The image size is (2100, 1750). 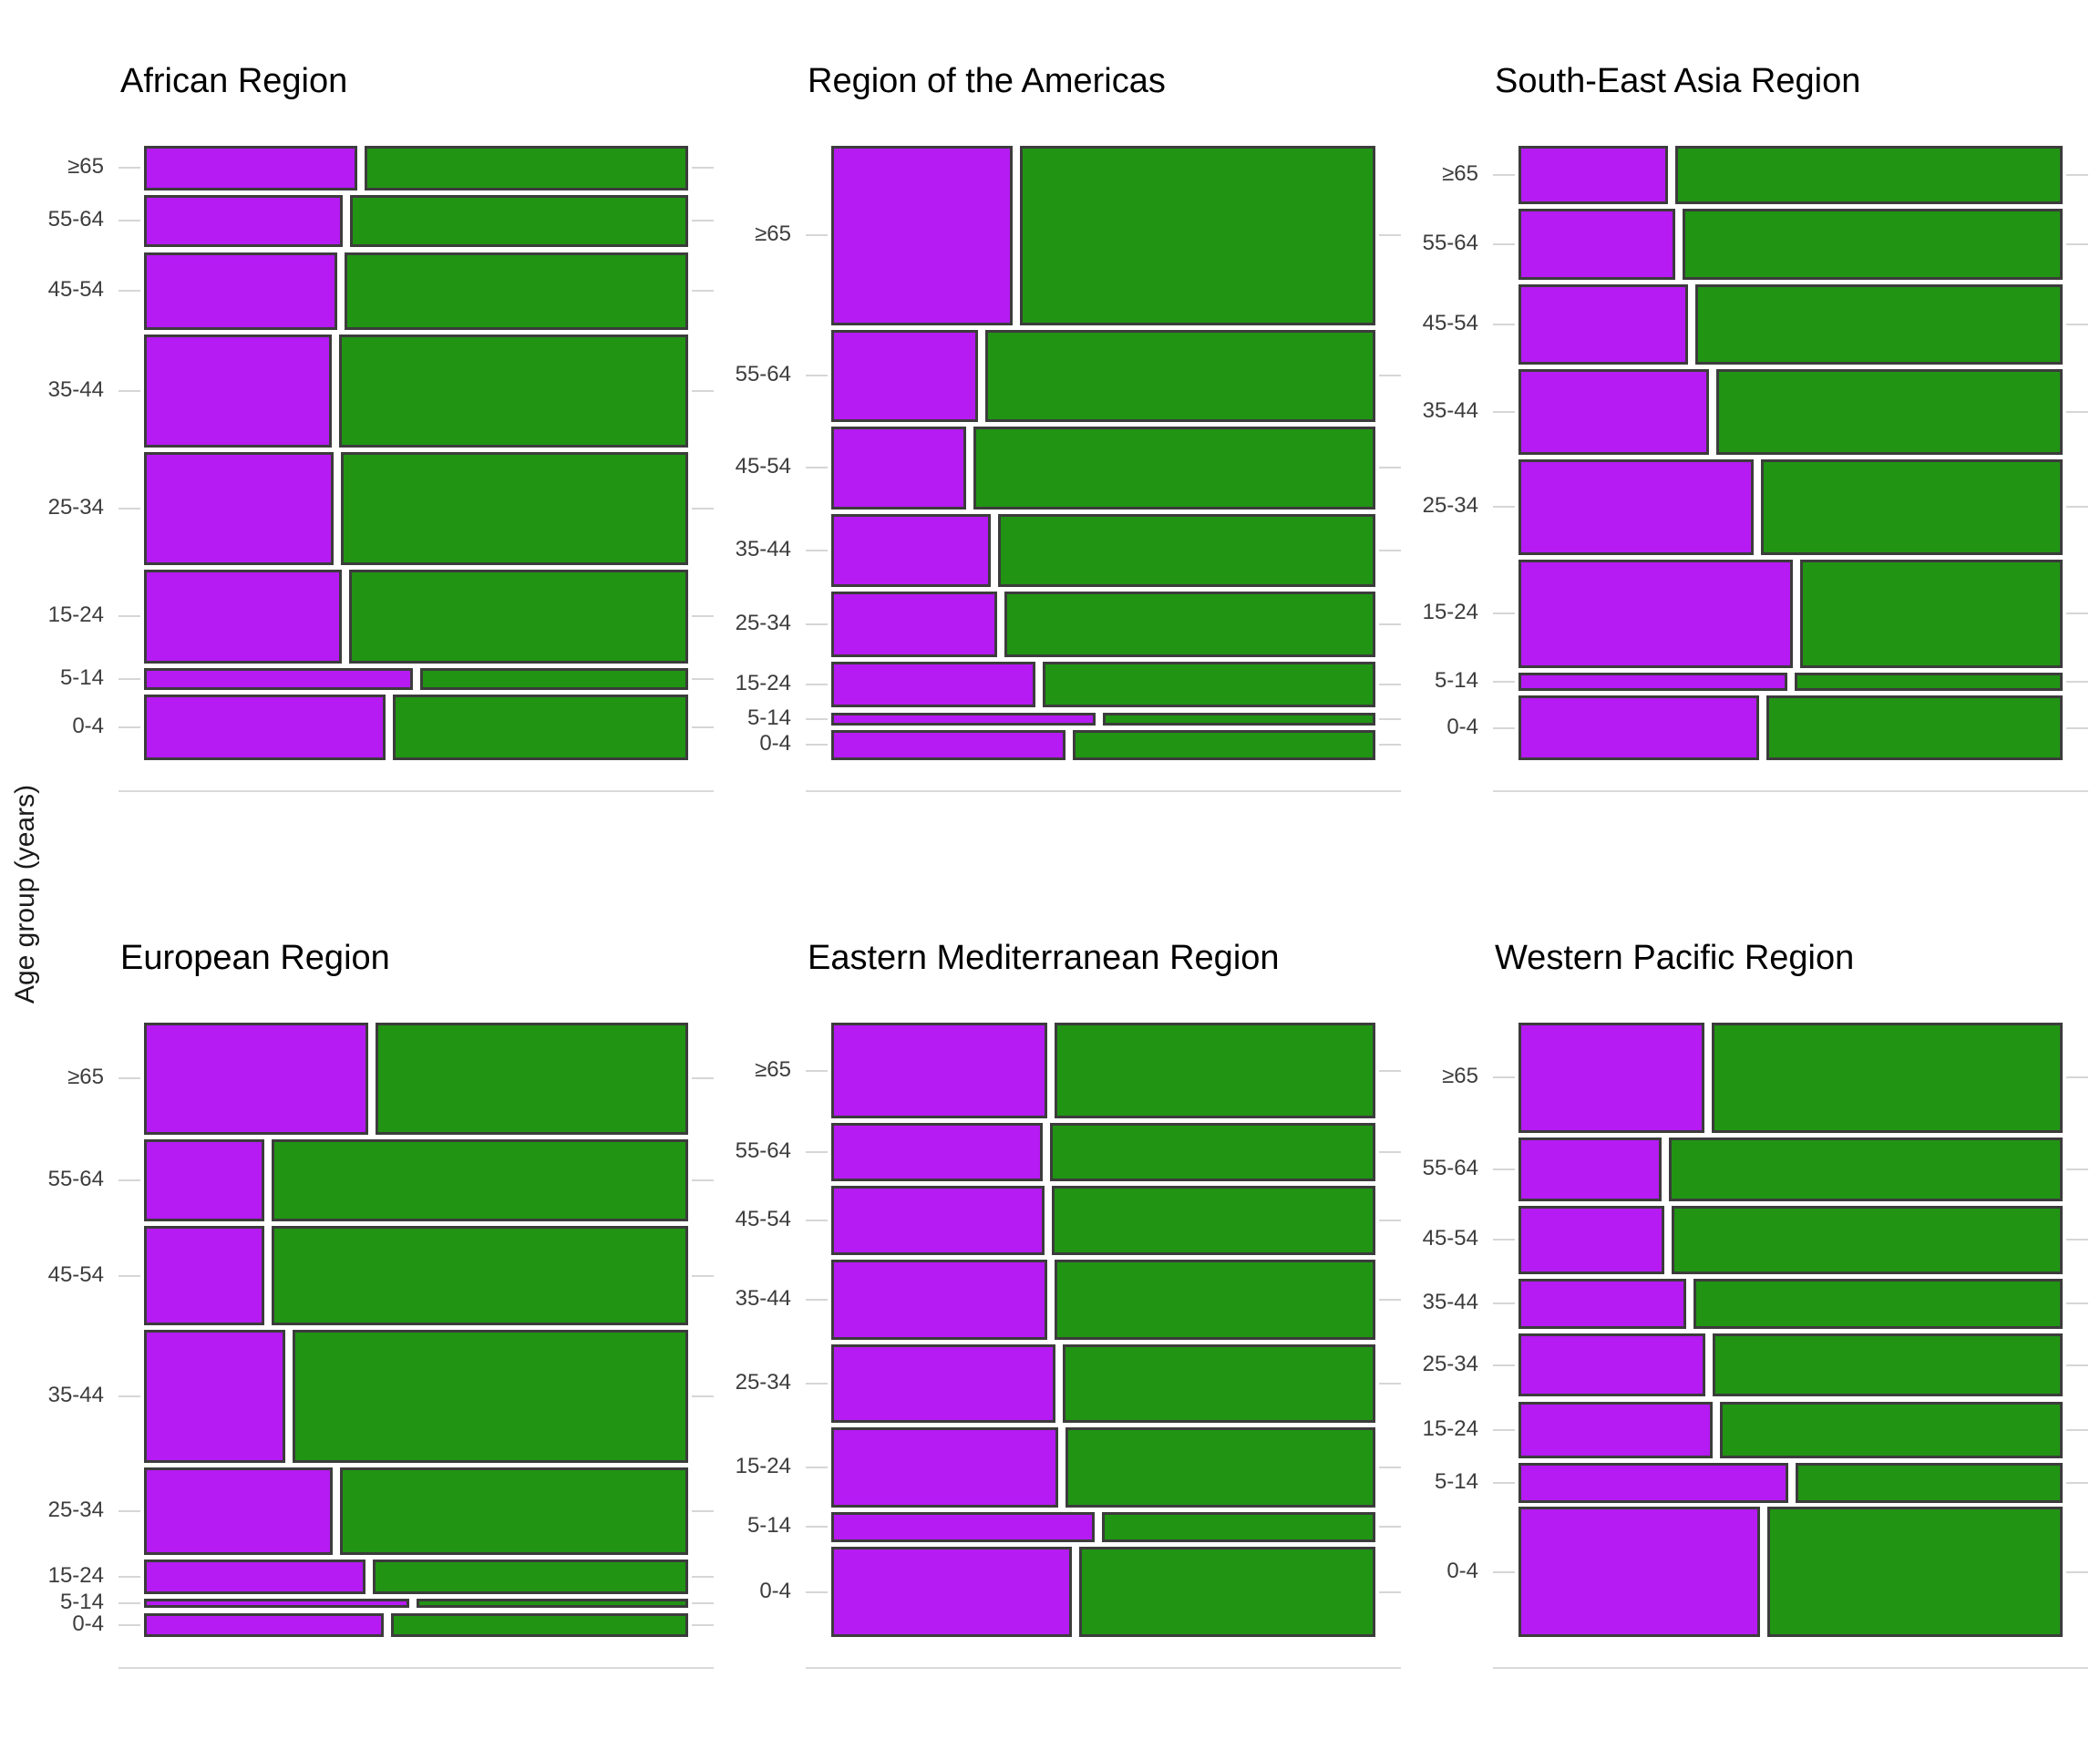 What do you see at coordinates (88, 726) in the screenshot?
I see `tick-label: 0-4` at bounding box center [88, 726].